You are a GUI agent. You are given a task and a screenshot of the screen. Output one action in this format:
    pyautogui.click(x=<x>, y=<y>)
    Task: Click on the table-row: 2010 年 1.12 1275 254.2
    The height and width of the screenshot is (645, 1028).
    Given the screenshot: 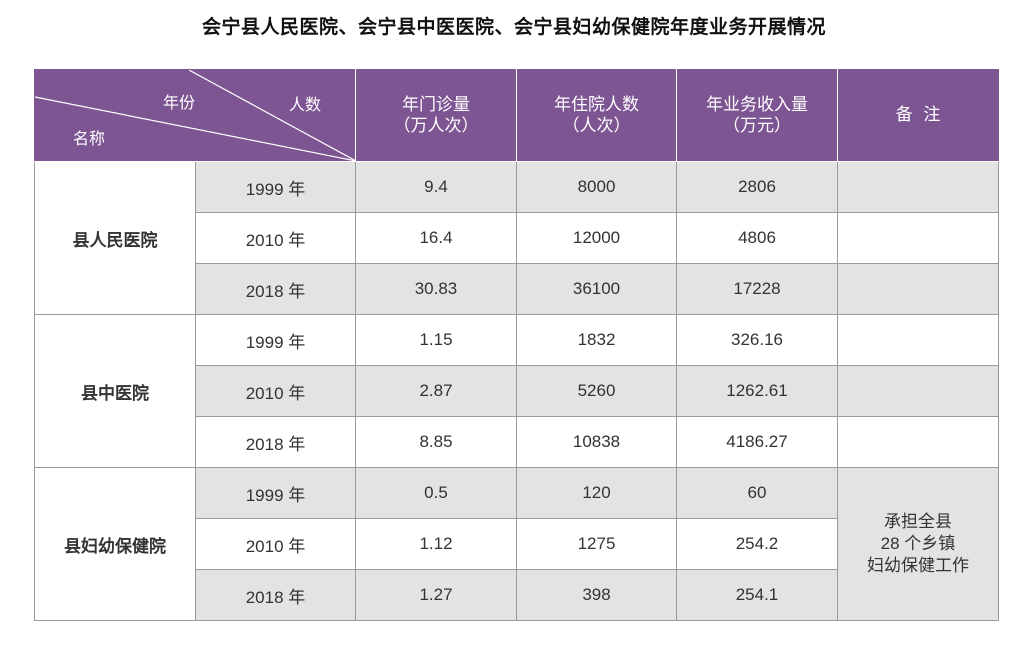 What is the action you would take?
    pyautogui.click(x=517, y=544)
    